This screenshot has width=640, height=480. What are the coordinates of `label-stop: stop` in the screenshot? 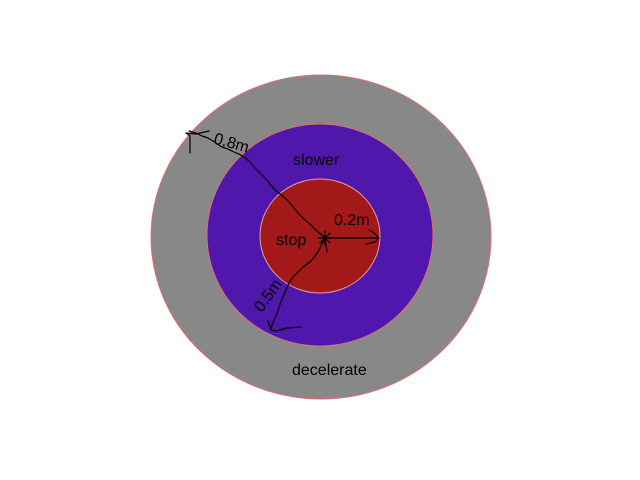 It's located at (291, 240).